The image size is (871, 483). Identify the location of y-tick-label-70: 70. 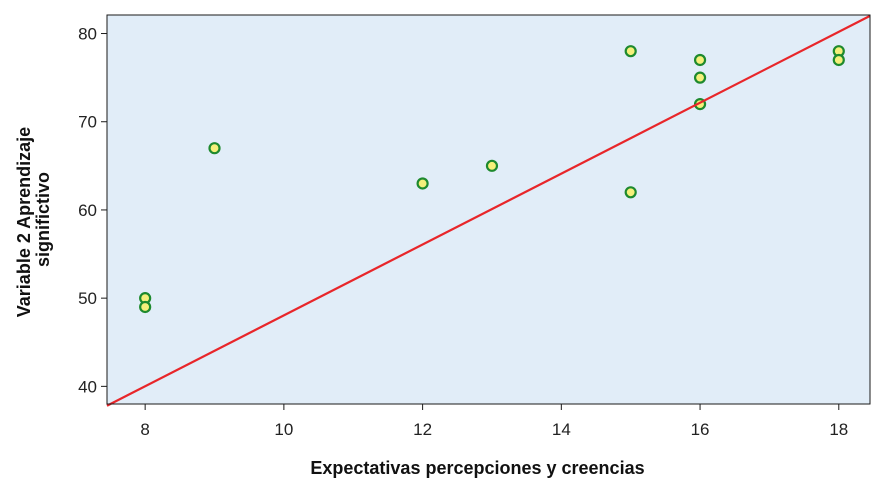
(87, 122).